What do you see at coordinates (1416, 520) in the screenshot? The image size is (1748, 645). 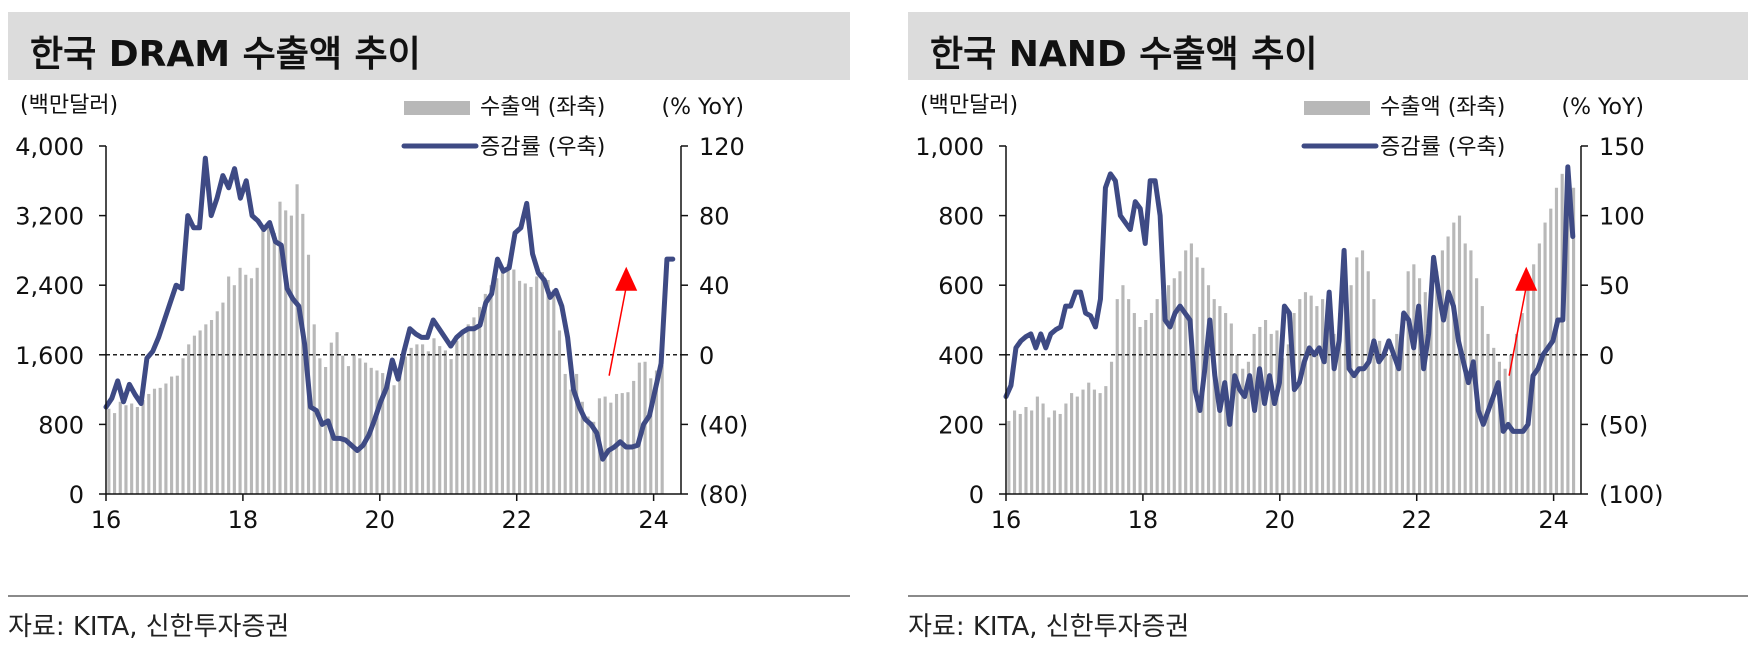 I see `x-tick-label: 22` at bounding box center [1416, 520].